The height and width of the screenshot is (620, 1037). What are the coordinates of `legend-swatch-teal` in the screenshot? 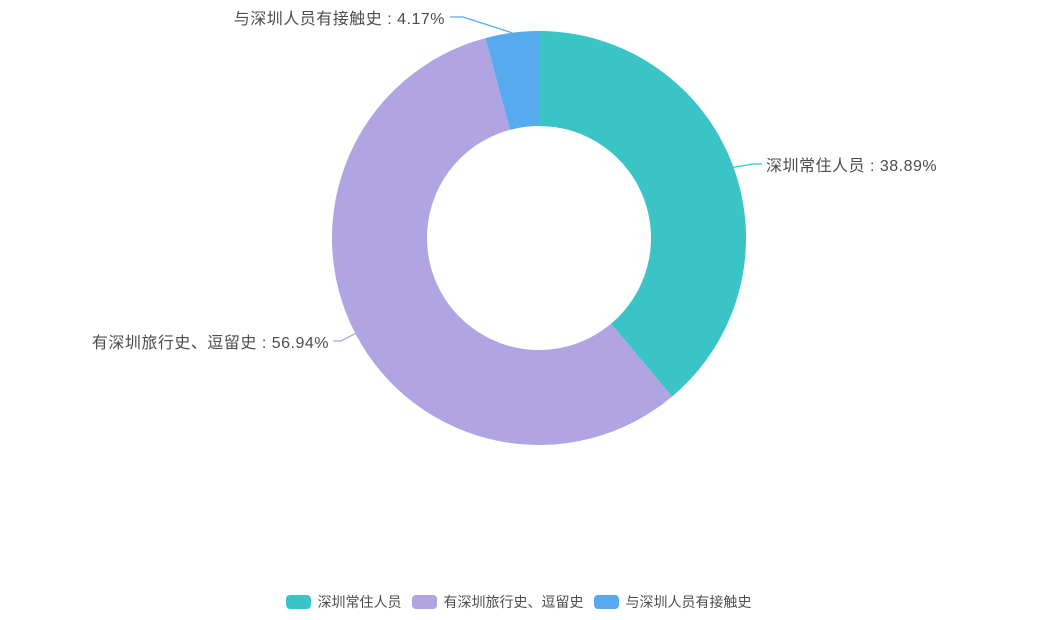 It's located at (298, 602).